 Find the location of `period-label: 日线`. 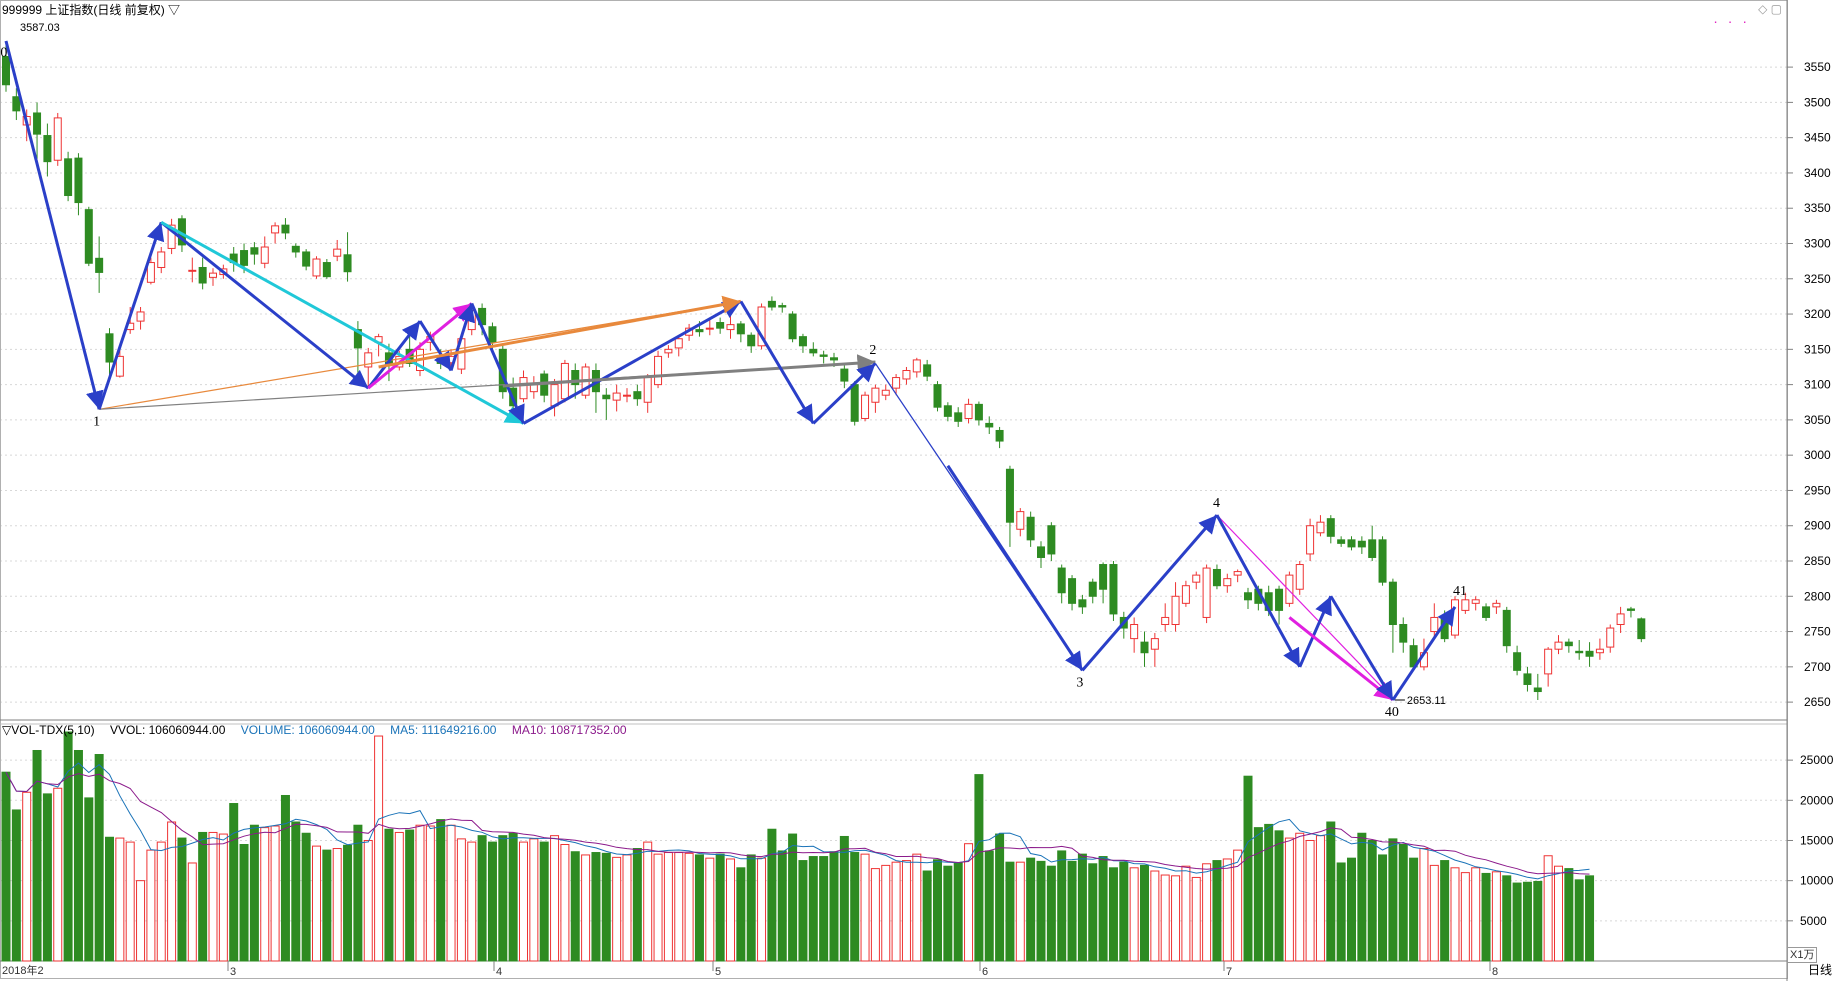

period-label: 日线 is located at coordinates (1819, 970).